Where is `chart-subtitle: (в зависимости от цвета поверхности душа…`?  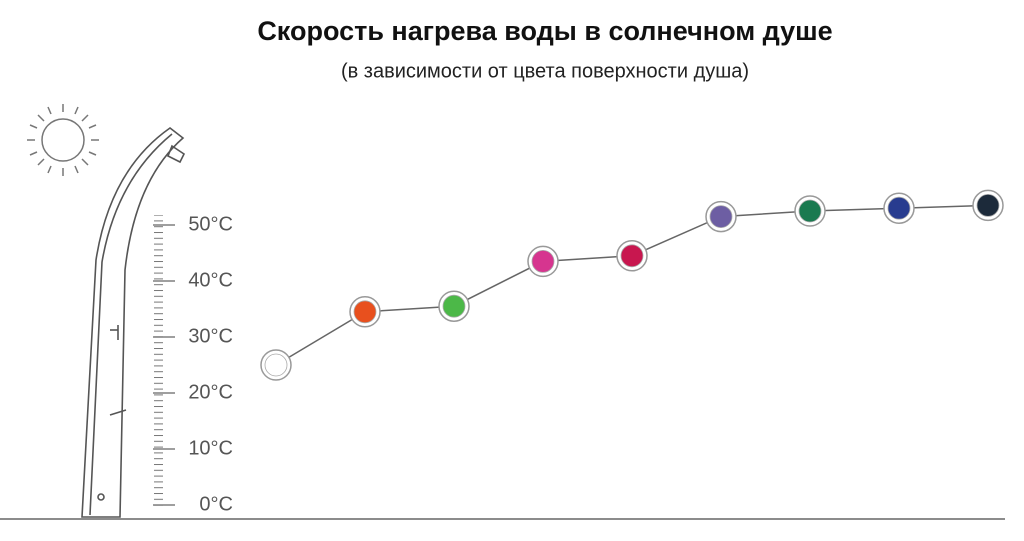 chart-subtitle: (в зависимости от цвета поверхности душа… is located at coordinates (545, 71).